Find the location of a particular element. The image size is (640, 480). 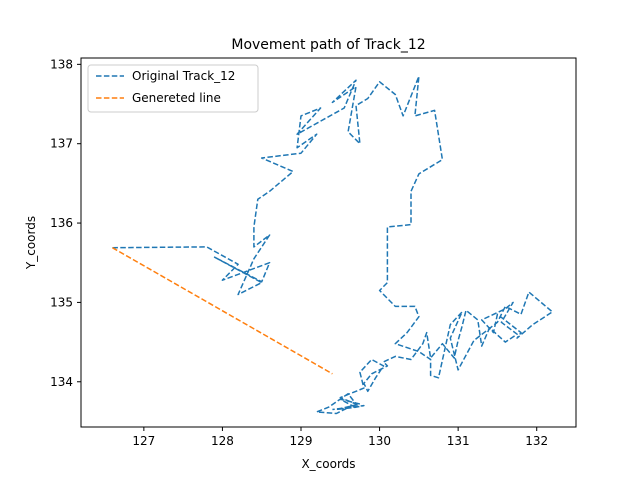

y-tick-label: 136 is located at coordinates (61, 223).